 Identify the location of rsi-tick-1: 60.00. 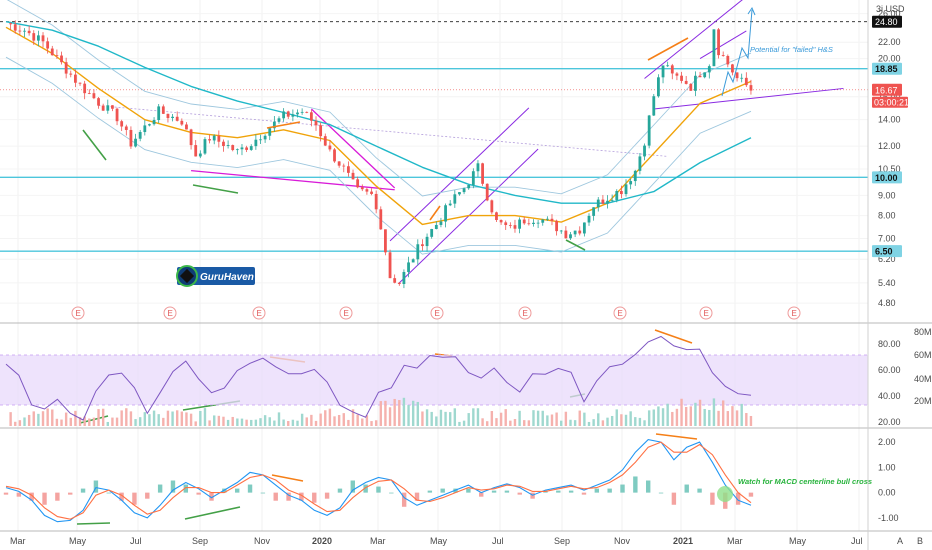
(889, 370).